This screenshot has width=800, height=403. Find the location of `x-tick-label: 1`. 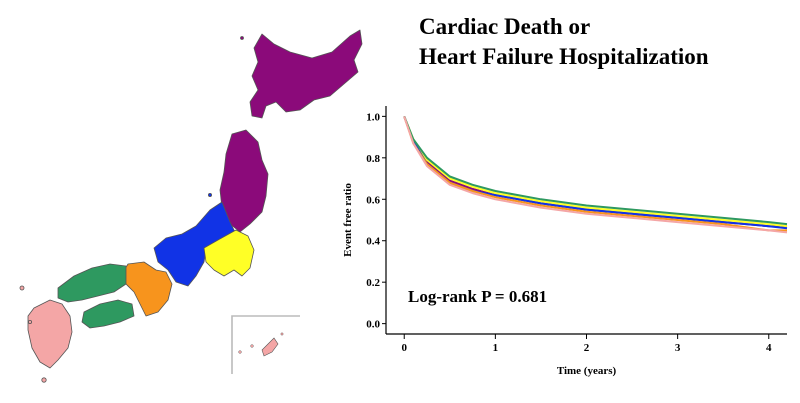

x-tick-label: 1 is located at coordinates (496, 348).